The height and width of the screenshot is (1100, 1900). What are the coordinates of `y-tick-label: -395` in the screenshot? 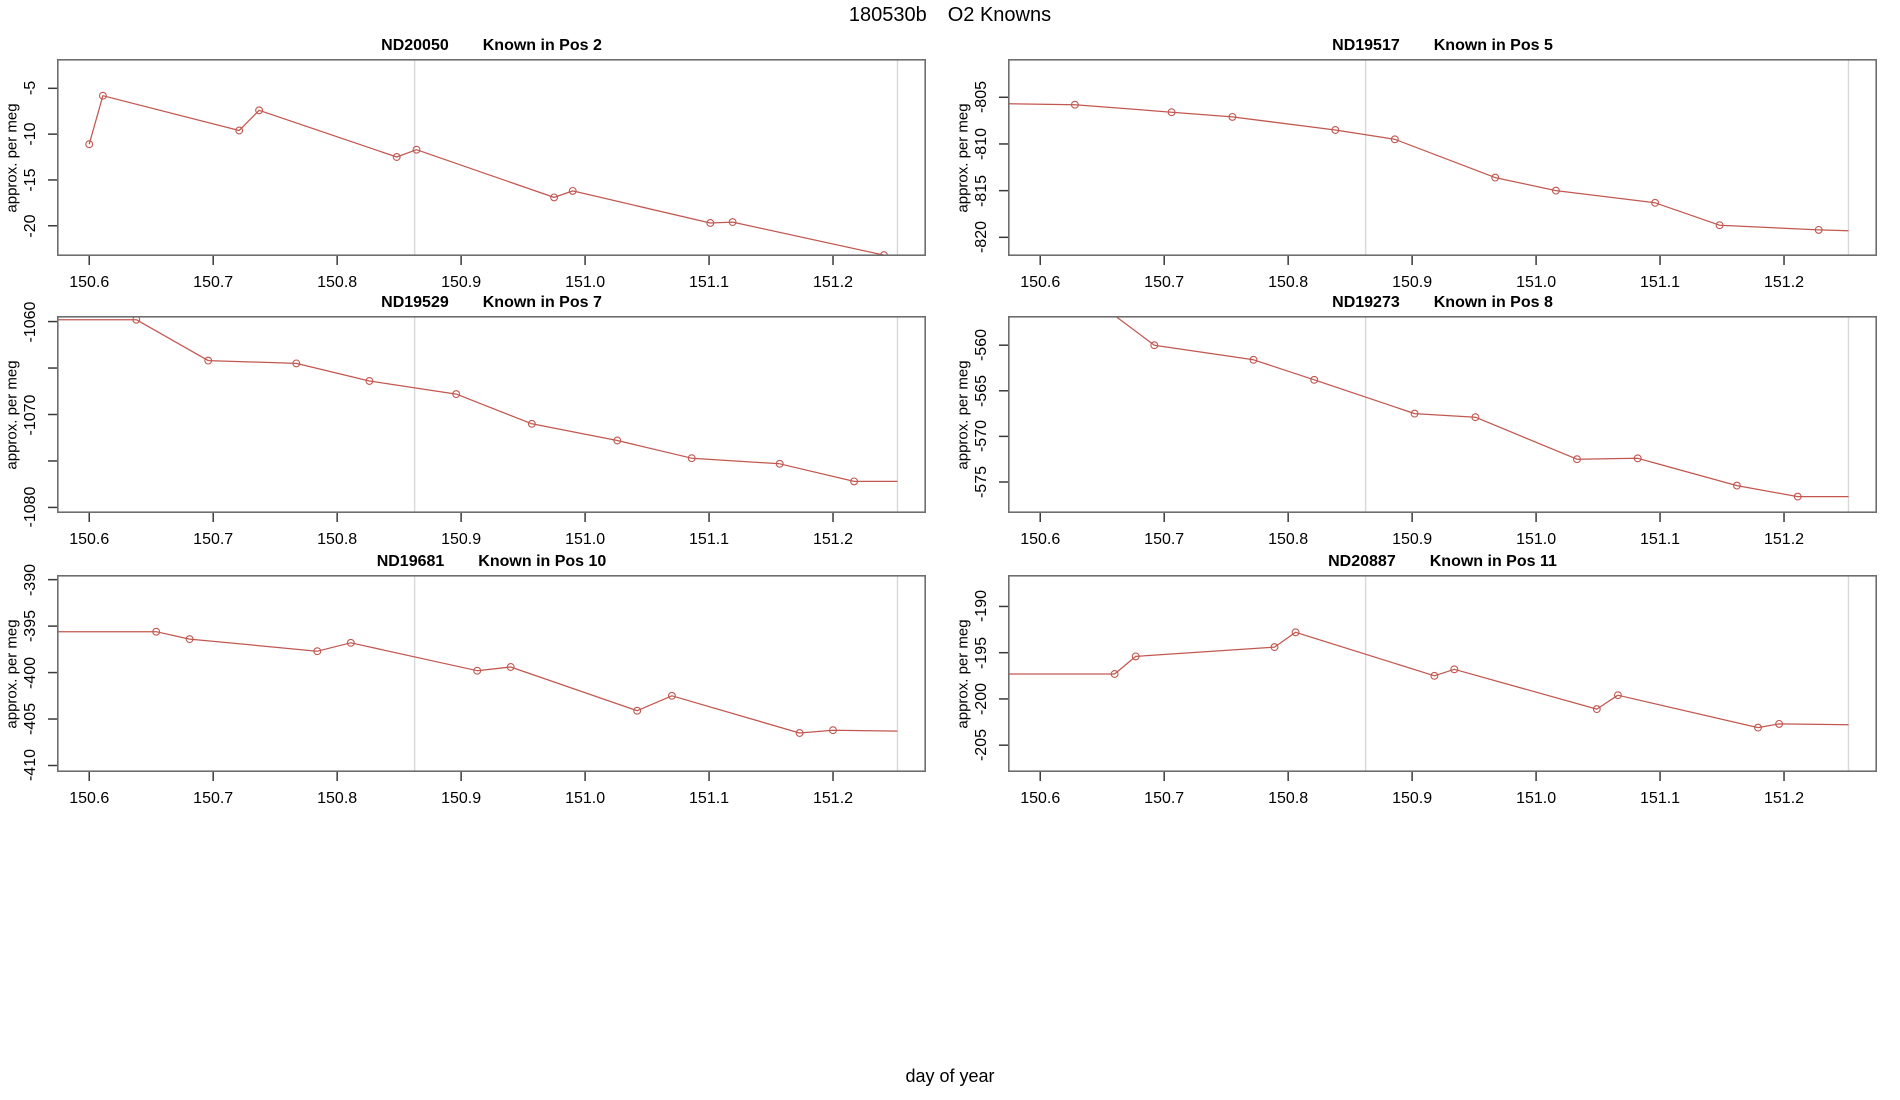 It's located at (30, 626).